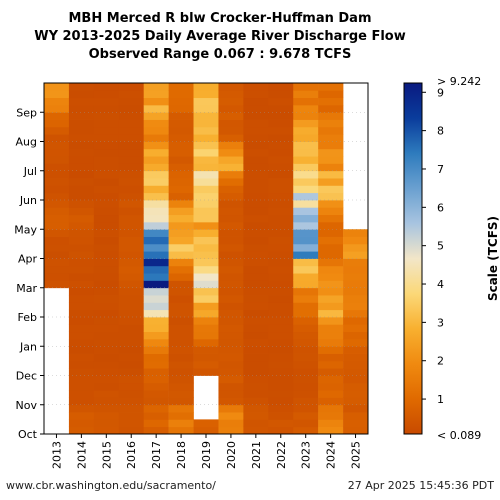  What do you see at coordinates (156, 455) in the screenshot?
I see `x-tick-label: 2017` at bounding box center [156, 455].